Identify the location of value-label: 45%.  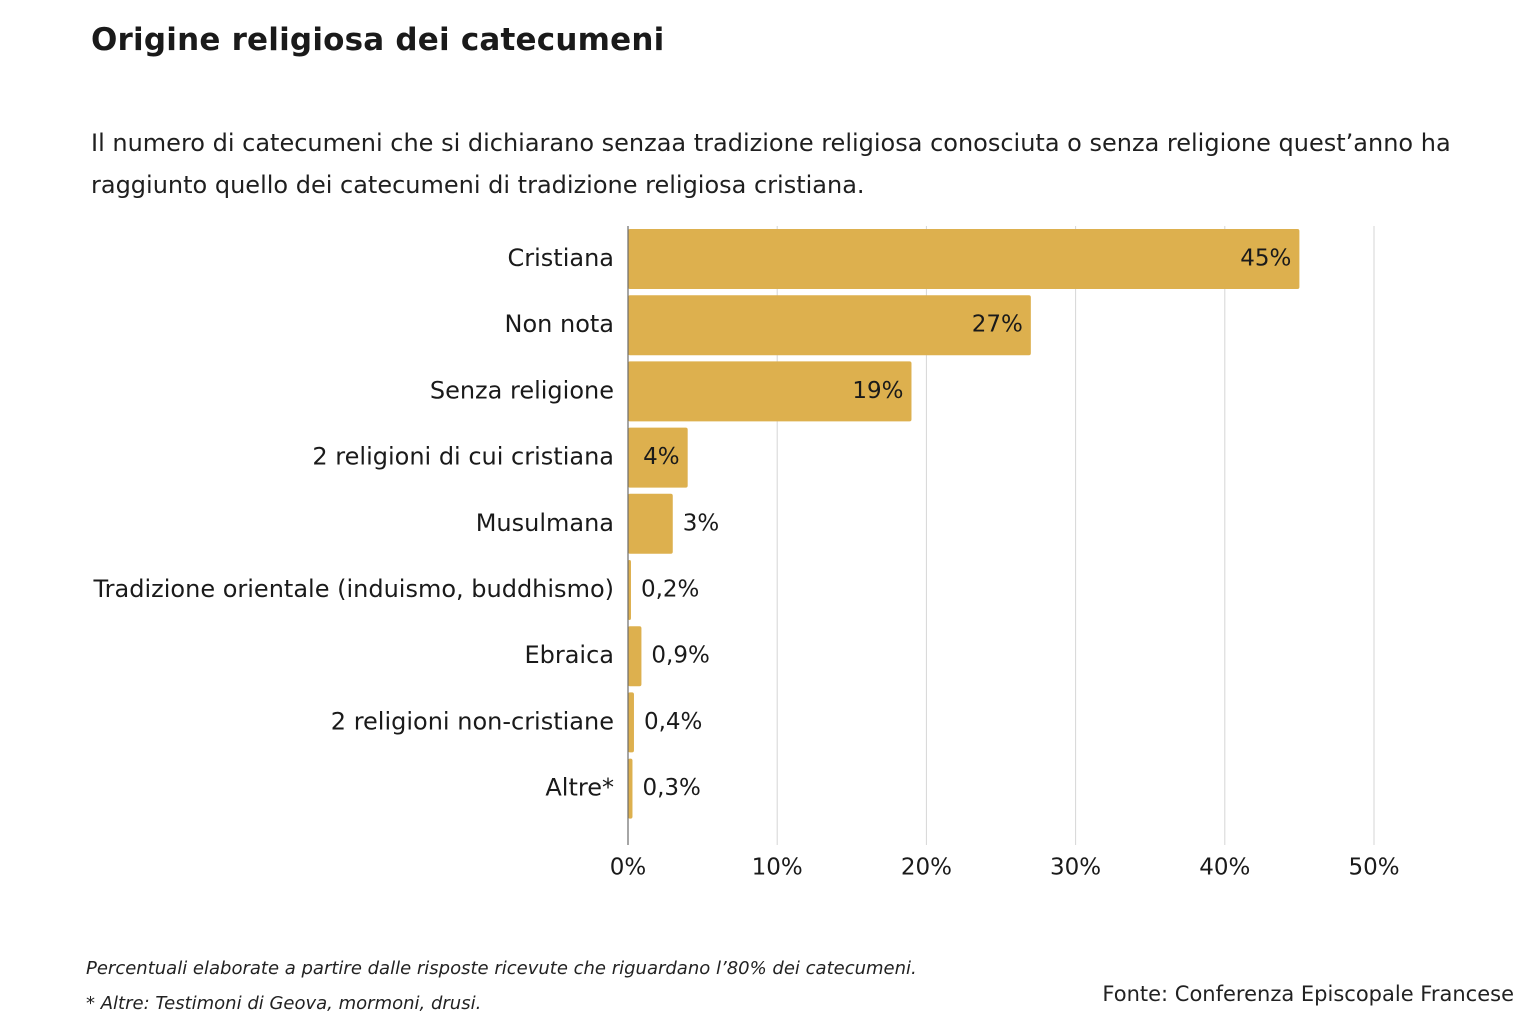
(1265, 259).